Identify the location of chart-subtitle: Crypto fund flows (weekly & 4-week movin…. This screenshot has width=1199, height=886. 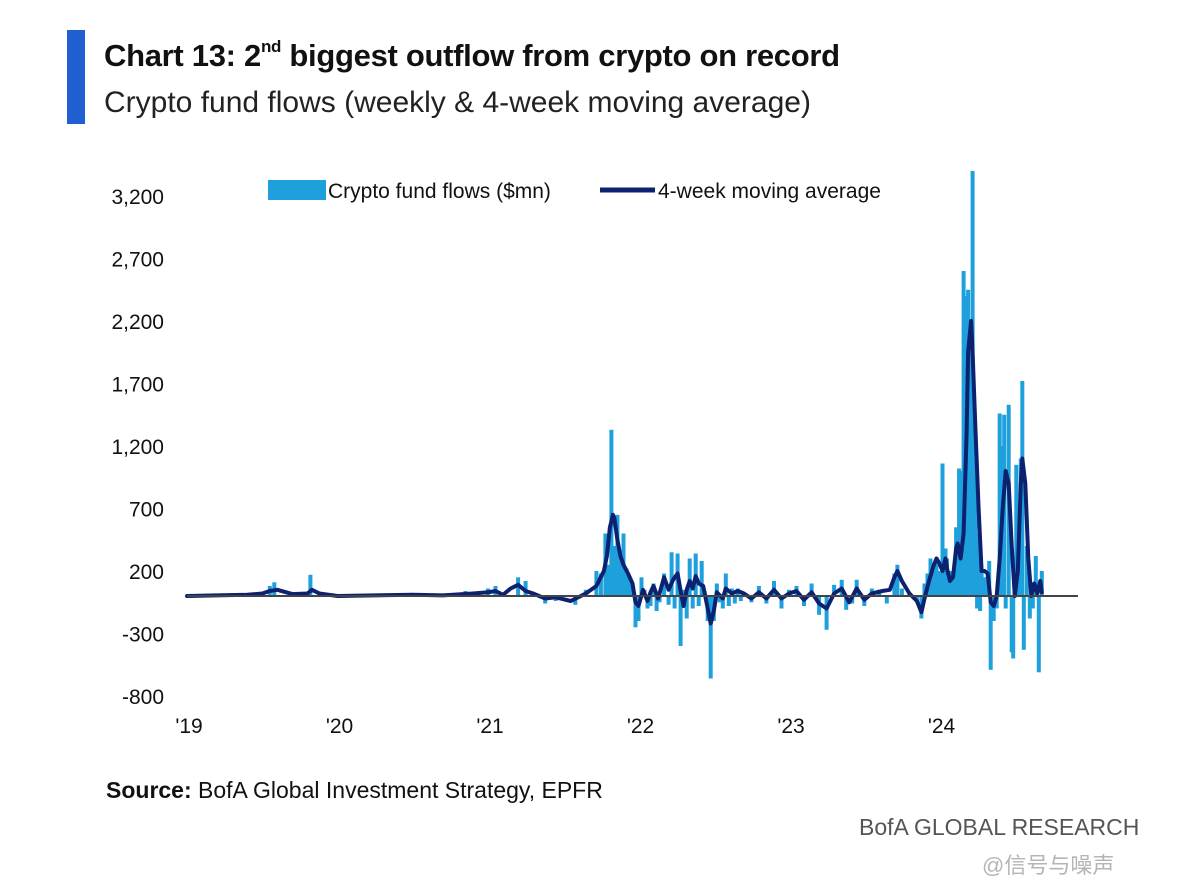
(457, 102).